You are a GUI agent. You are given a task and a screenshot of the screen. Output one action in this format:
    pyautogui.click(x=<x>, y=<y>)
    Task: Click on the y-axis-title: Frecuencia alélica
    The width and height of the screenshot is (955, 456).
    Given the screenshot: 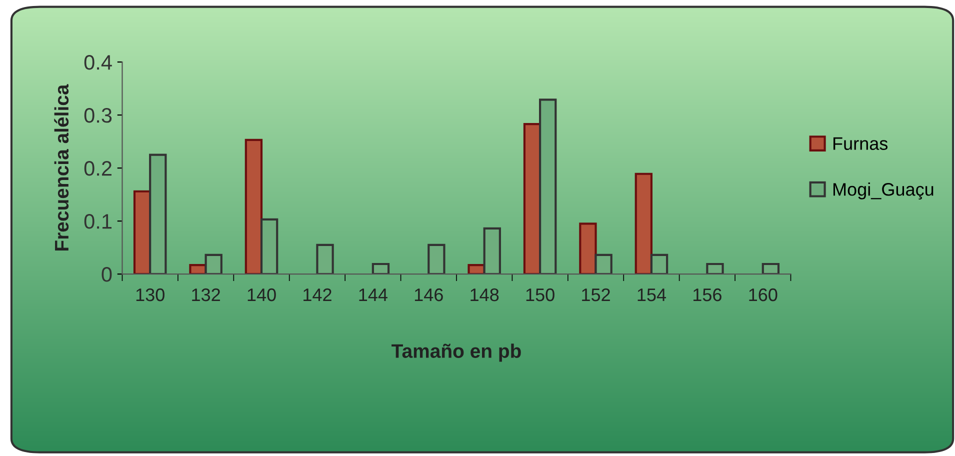 What is the action you would take?
    pyautogui.click(x=61, y=167)
    